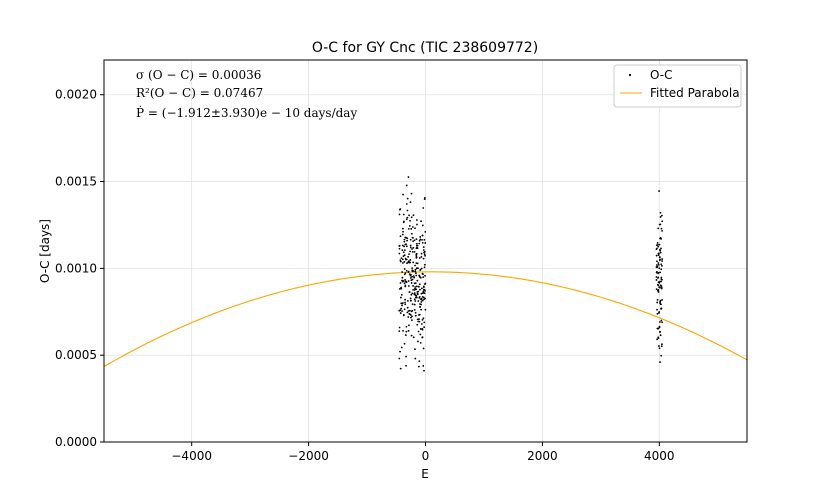 The width and height of the screenshot is (831, 498). I want to click on y-axis-title: O-C [days], so click(45, 251).